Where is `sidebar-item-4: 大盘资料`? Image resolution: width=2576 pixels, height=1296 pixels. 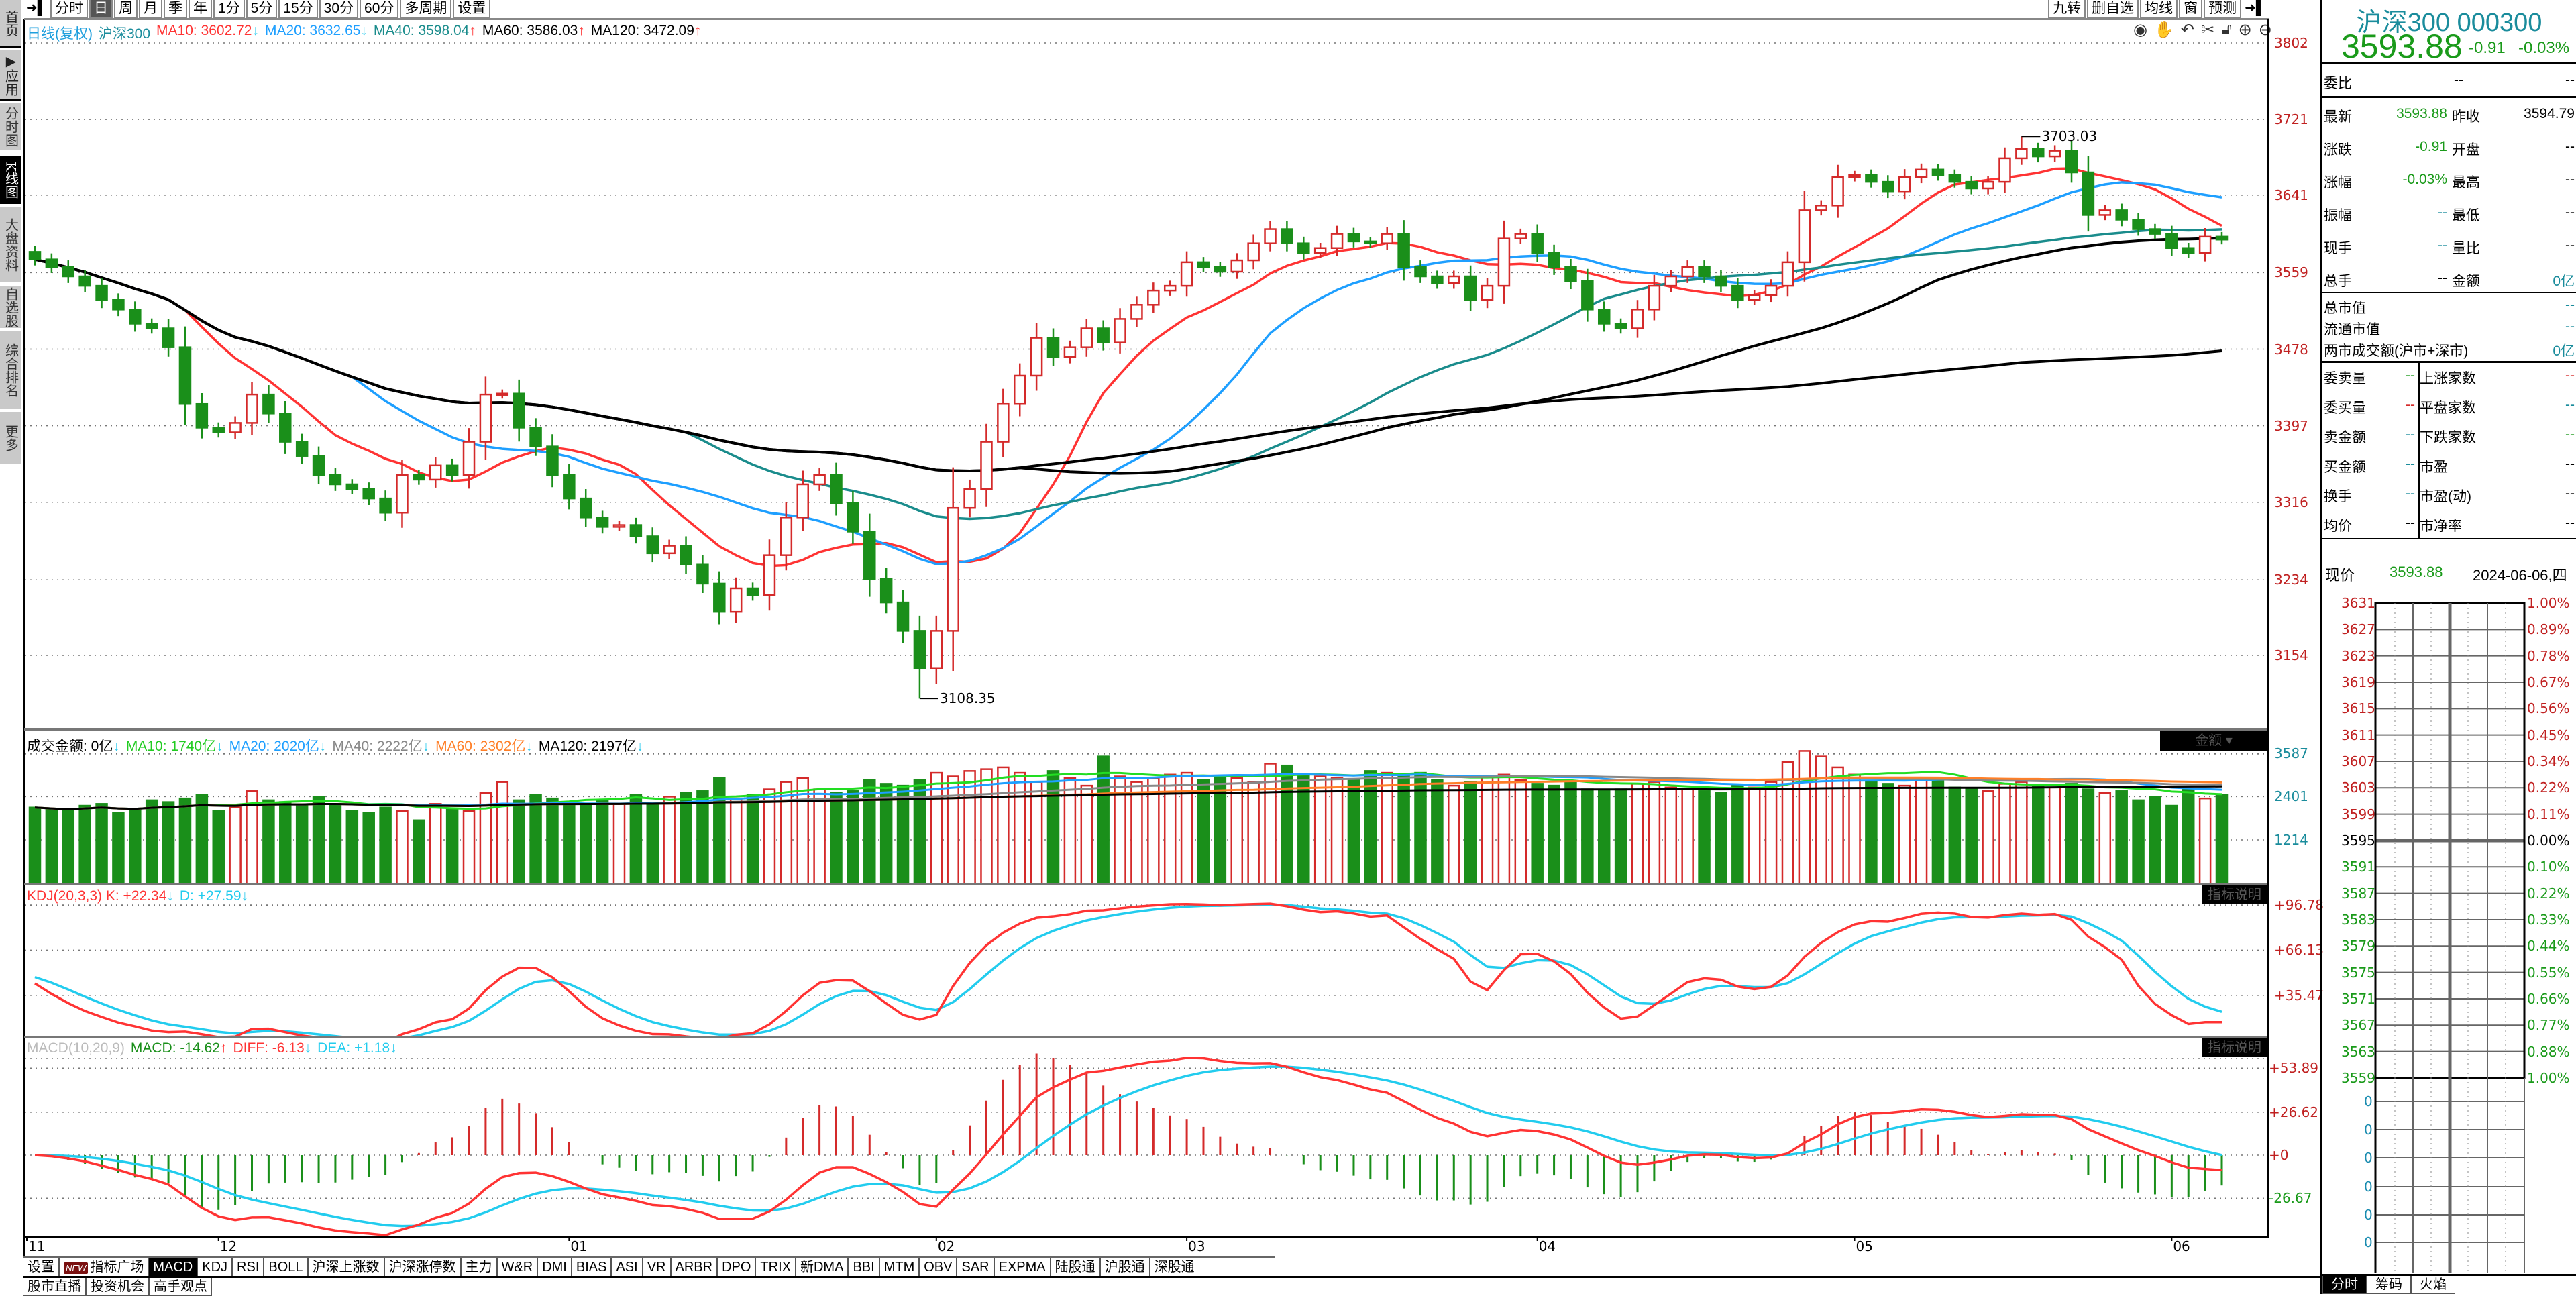
sidebar-item-4: 大盘资料 is located at coordinates (10, 245).